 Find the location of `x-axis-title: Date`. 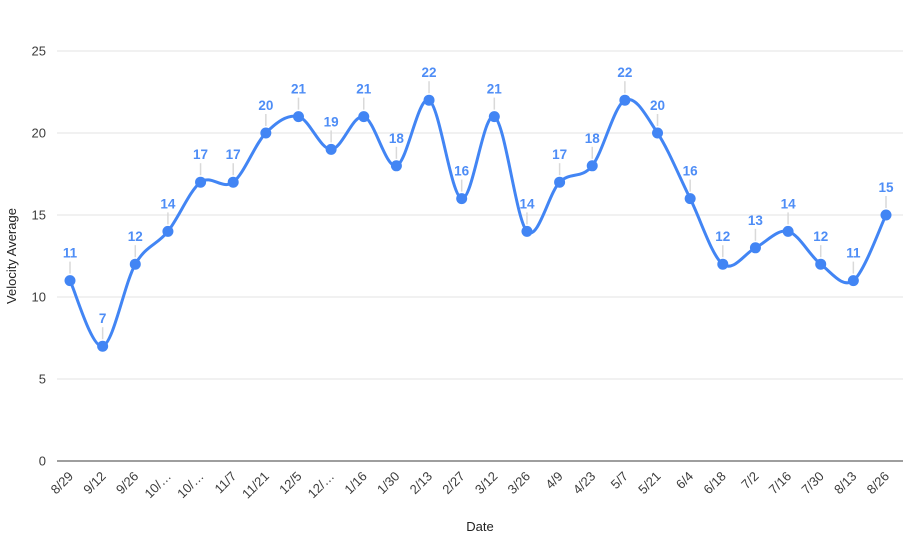

x-axis-title: Date is located at coordinates (479, 526).